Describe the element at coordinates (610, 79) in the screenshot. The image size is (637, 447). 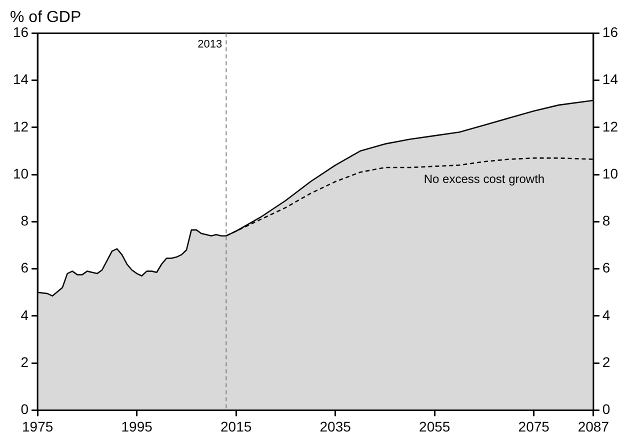
I see `y2-tick-label: 14` at that location.